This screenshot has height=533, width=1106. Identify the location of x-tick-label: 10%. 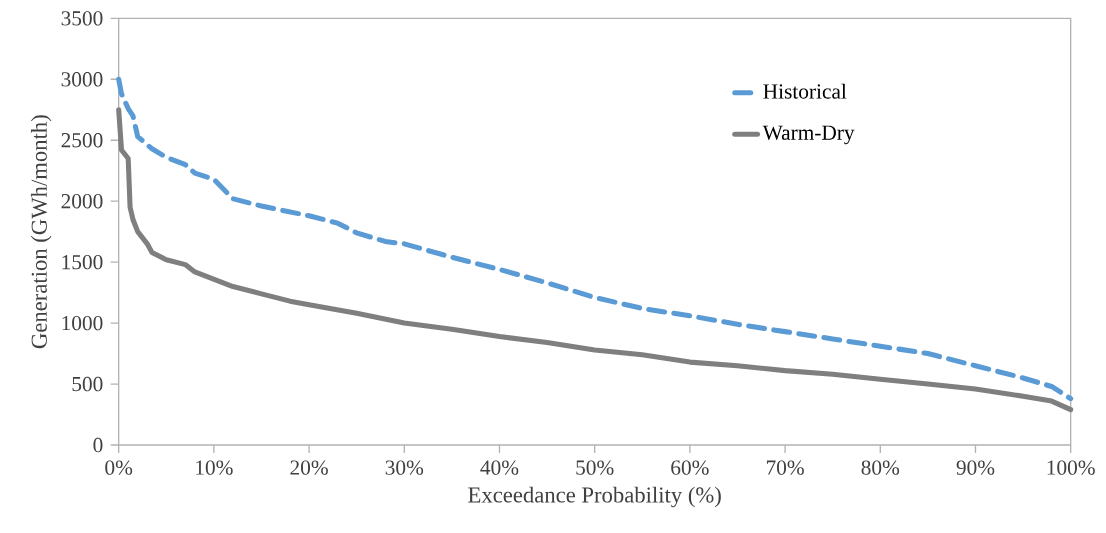
(214, 467).